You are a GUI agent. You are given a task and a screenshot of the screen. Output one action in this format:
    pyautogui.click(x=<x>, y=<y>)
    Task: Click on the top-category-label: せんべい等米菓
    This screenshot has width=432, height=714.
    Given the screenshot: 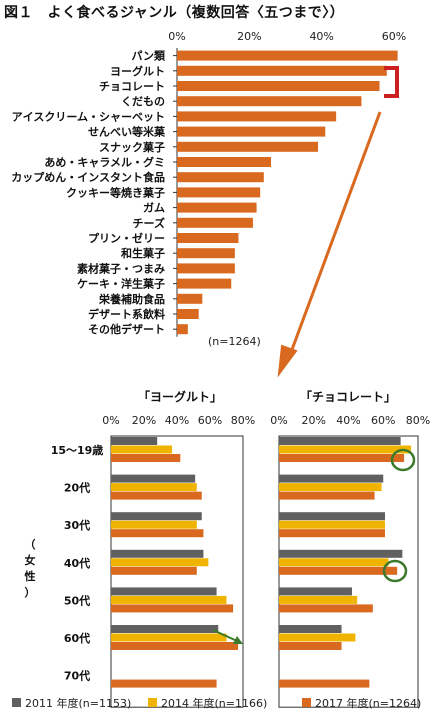 What is the action you would take?
    pyautogui.click(x=127, y=132)
    